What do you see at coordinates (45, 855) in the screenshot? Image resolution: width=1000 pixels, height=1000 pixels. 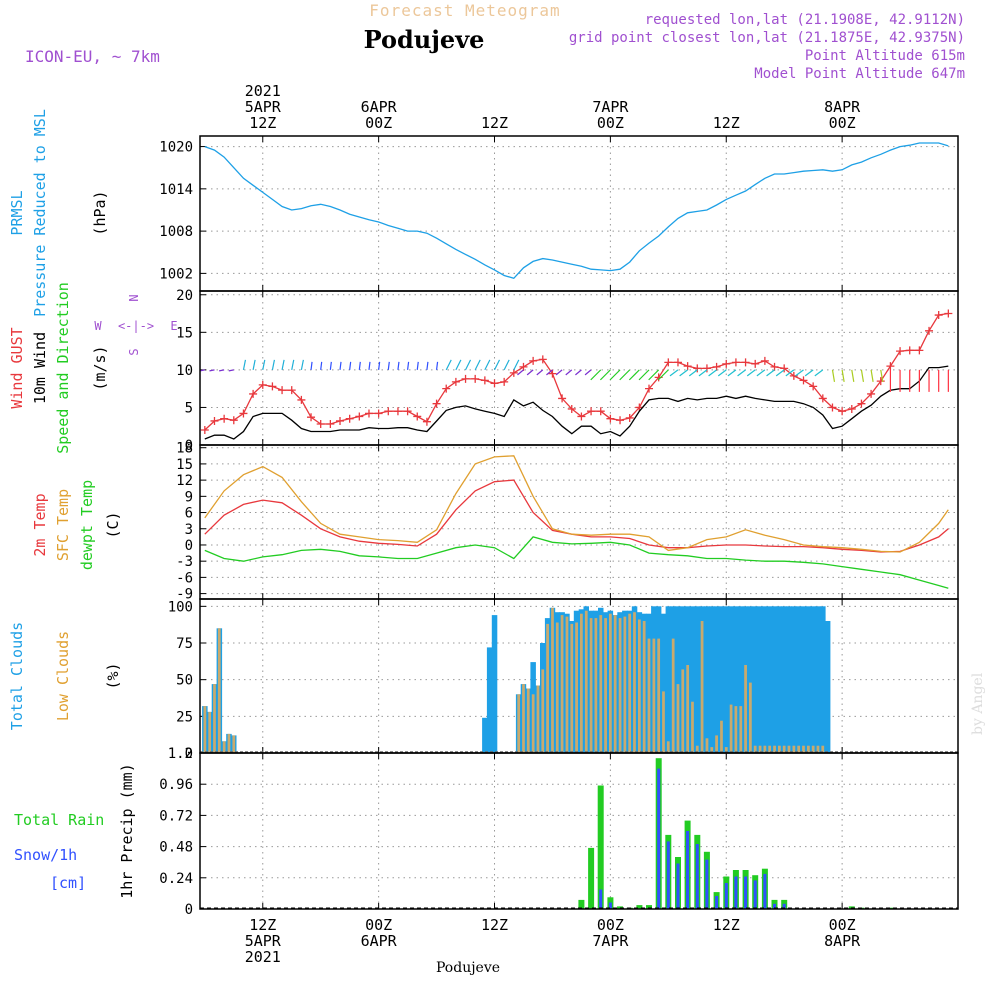 I see `legend-snow: Snow/1h` at bounding box center [45, 855].